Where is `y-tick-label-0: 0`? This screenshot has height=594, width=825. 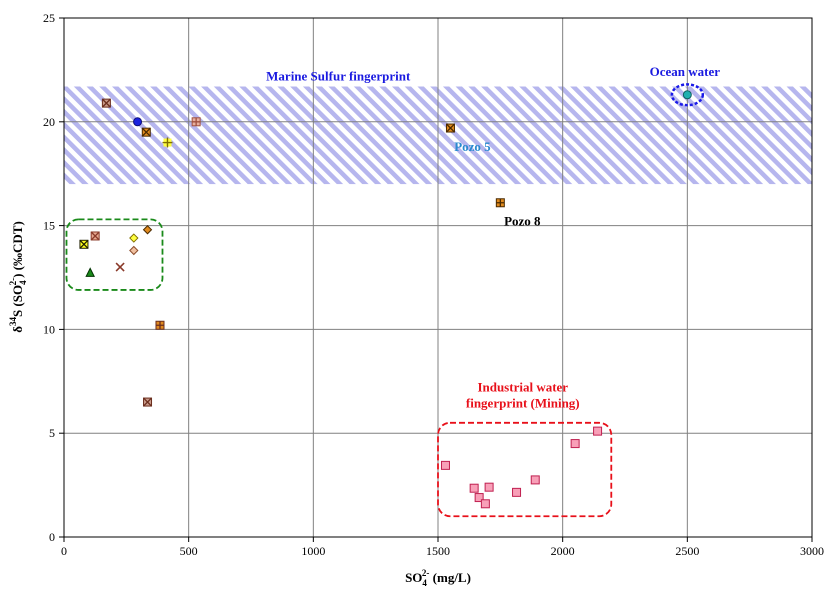
y-tick-label-0: 0 is located at coordinates (52, 537).